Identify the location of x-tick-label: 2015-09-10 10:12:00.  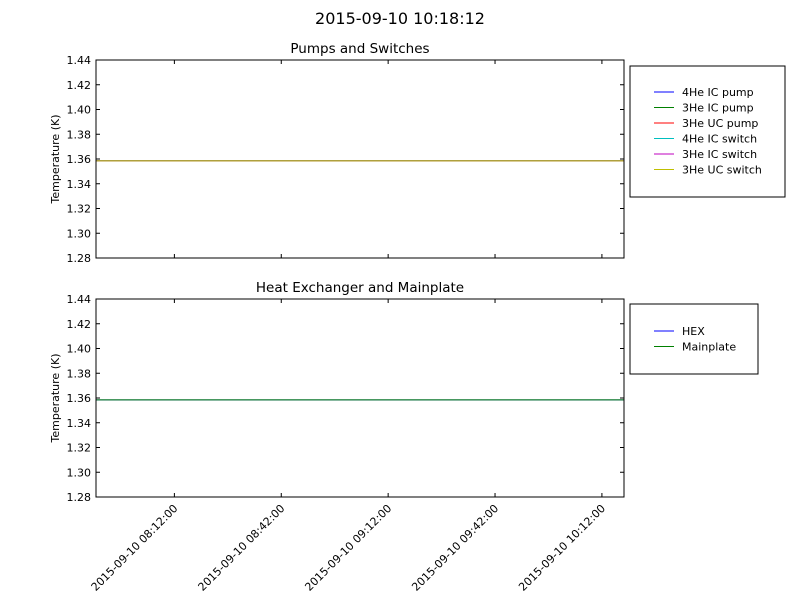
(562, 548).